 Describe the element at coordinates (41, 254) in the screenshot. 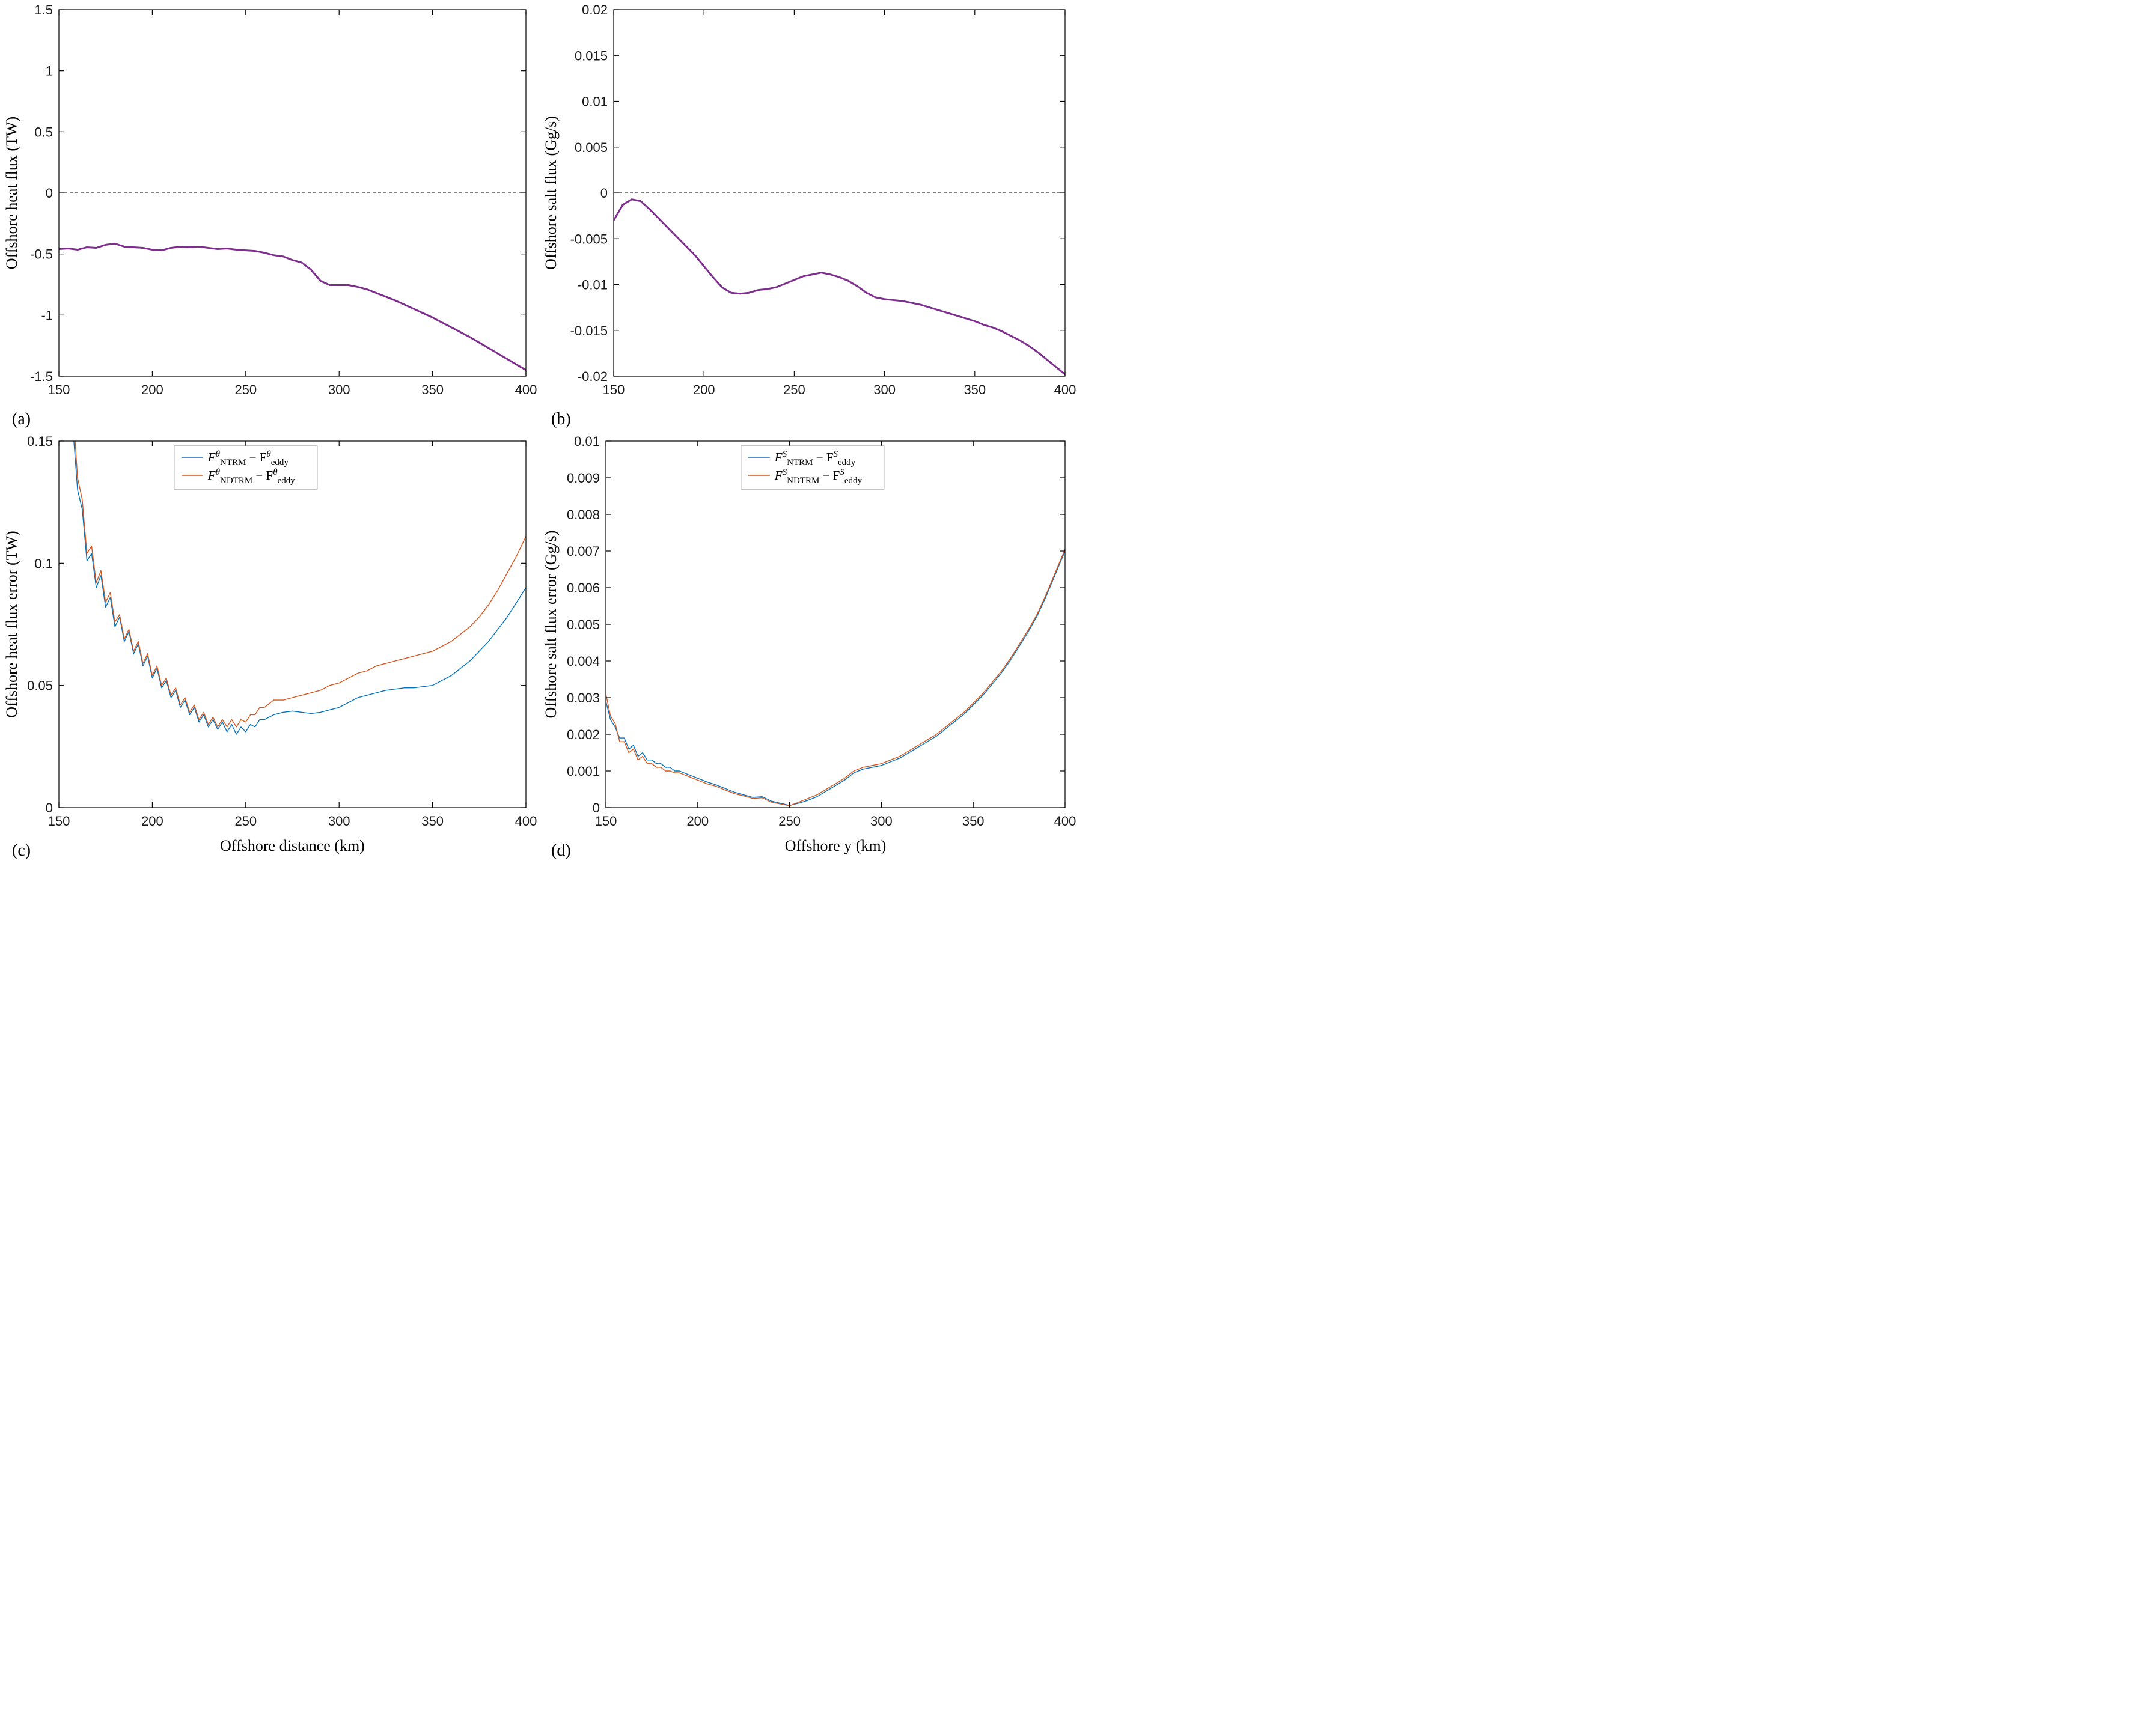

I see `svg-text: -0.5` at that location.